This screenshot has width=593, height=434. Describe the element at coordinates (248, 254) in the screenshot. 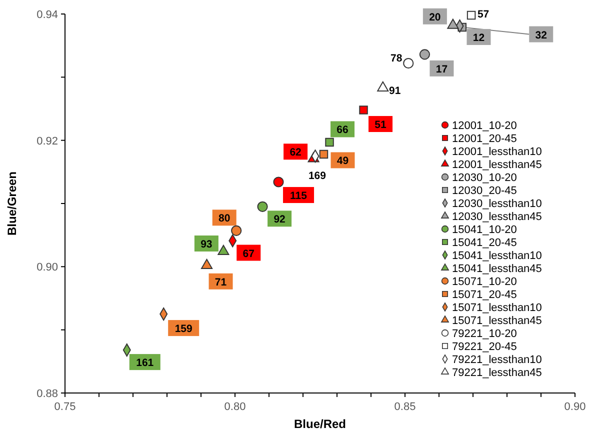

I see `annotation: 67` at that location.